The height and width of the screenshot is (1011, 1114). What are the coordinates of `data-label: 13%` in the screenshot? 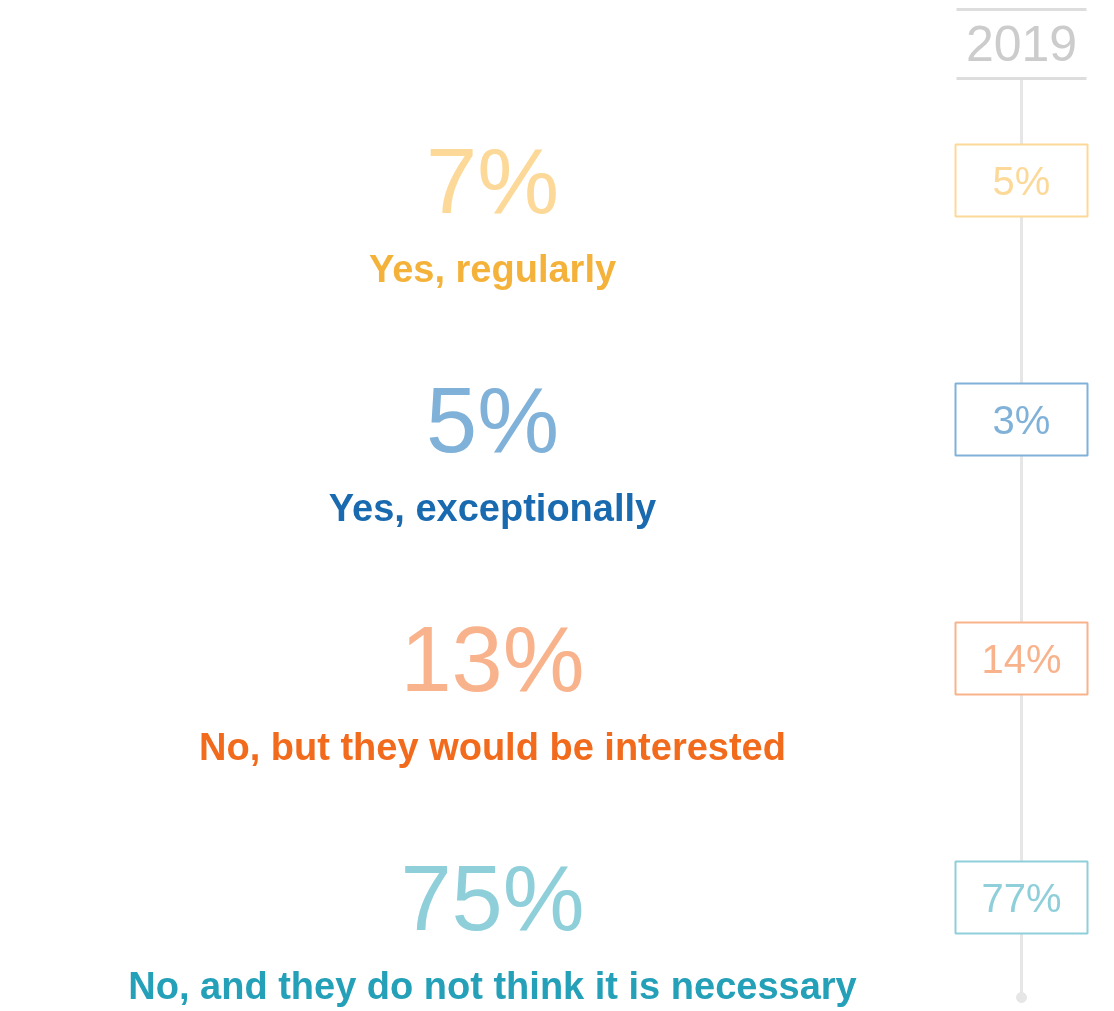 It's located at (492, 658).